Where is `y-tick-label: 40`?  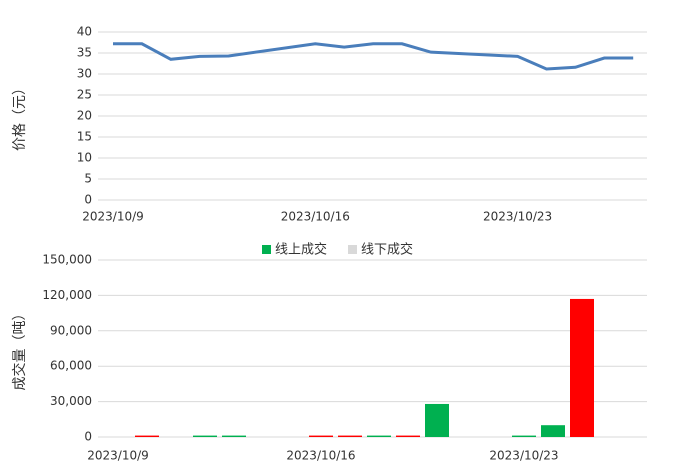
y-tick-label: 40 is located at coordinates (84, 32).